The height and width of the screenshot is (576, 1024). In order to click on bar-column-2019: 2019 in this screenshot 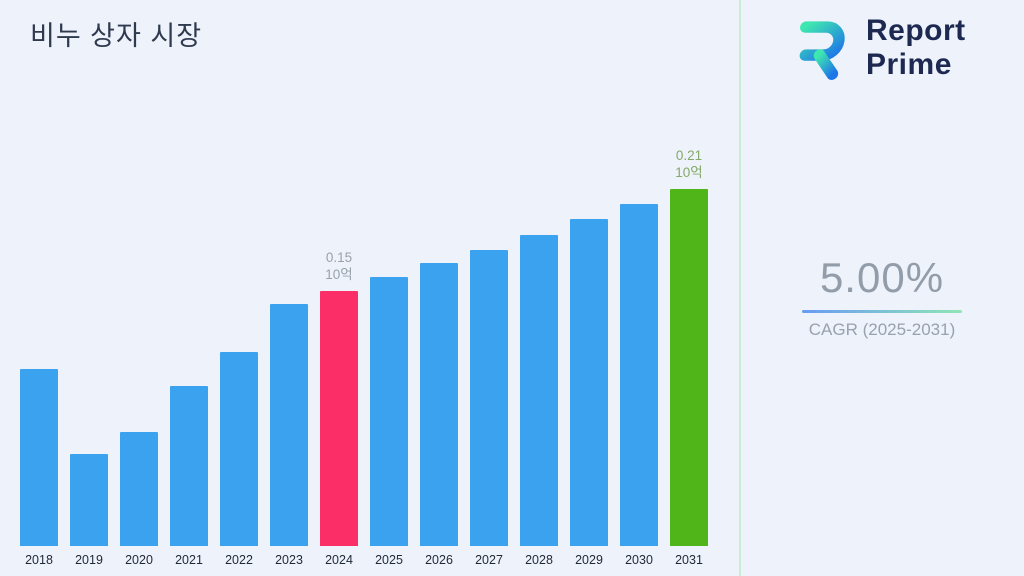, I will do `click(89, 511)`.